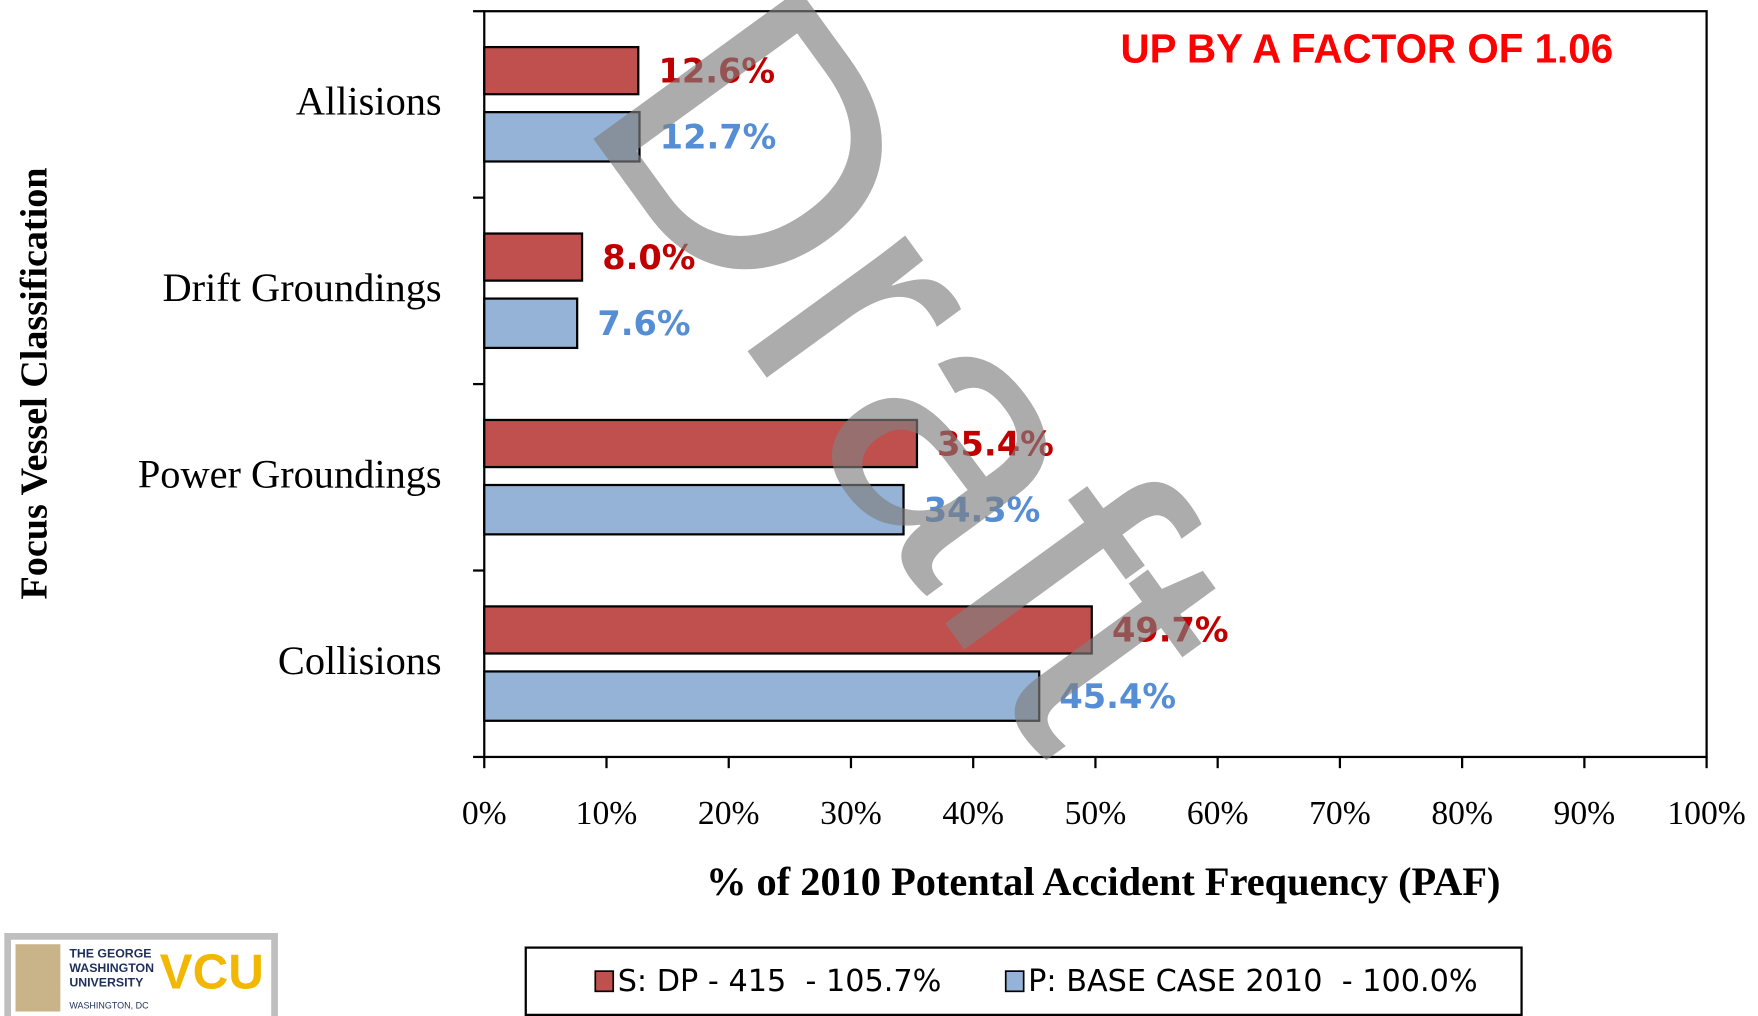 This screenshot has height=1016, width=1758. What do you see at coordinates (484, 813) in the screenshot?
I see `x-tick-label: 0%` at bounding box center [484, 813].